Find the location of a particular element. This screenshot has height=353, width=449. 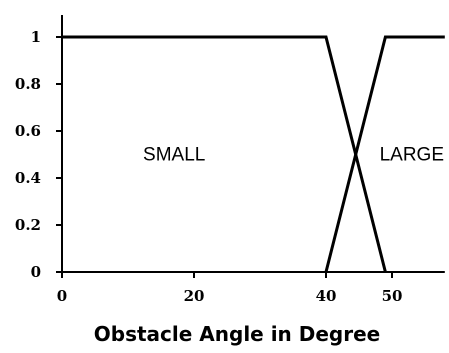

y-tick-label-1: 0.2 is located at coordinates (28, 225).